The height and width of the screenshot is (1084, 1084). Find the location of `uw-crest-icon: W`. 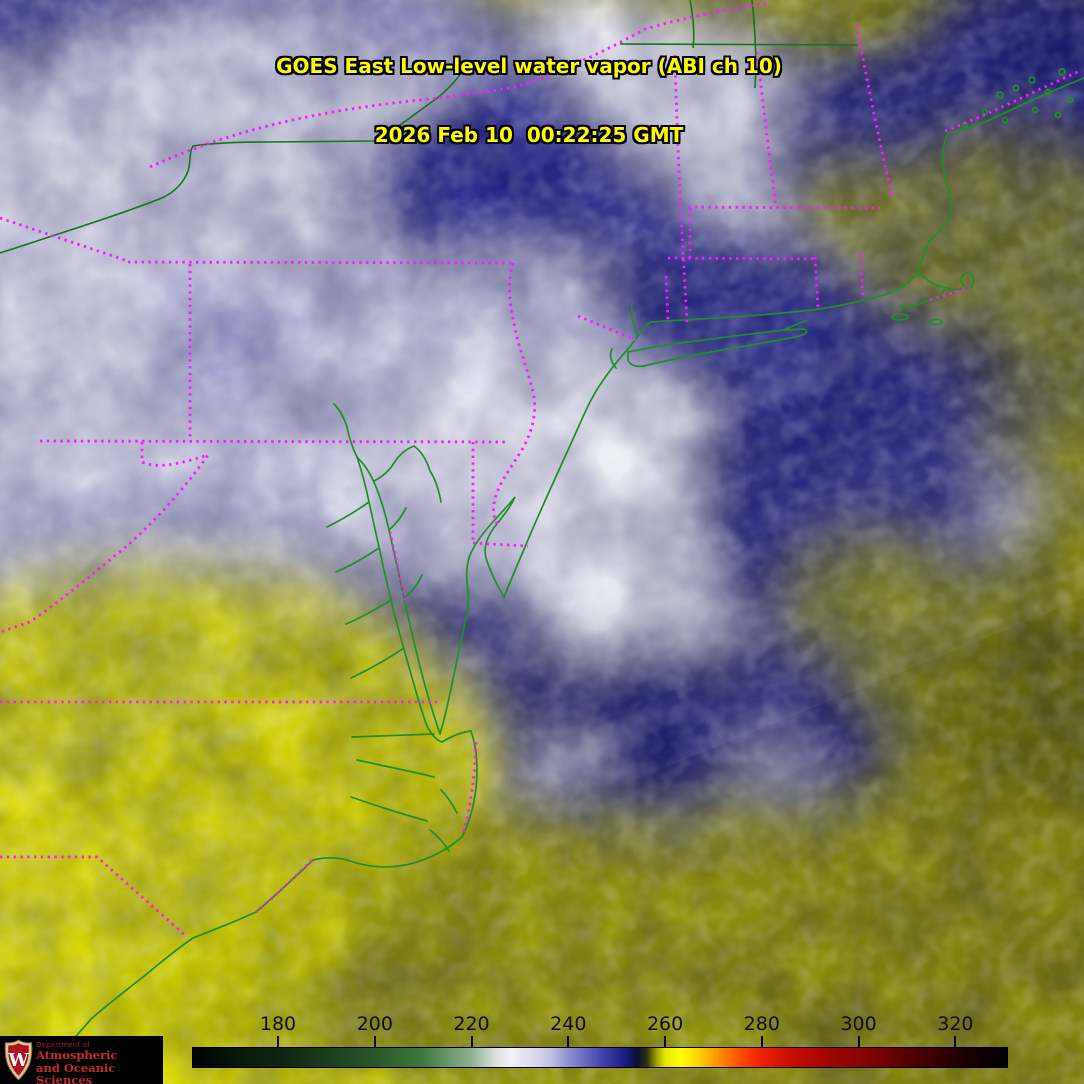

uw-crest-icon: W is located at coordinates (18, 1060).